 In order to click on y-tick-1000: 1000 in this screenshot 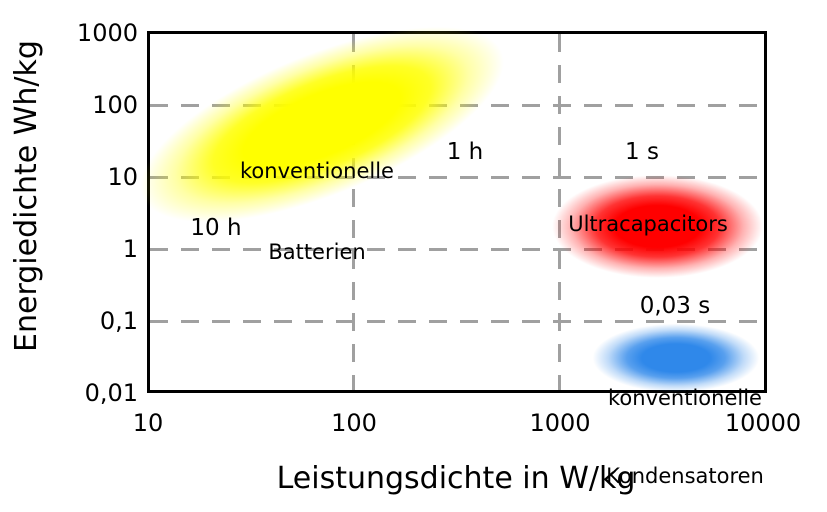, I will do `click(107, 33)`.